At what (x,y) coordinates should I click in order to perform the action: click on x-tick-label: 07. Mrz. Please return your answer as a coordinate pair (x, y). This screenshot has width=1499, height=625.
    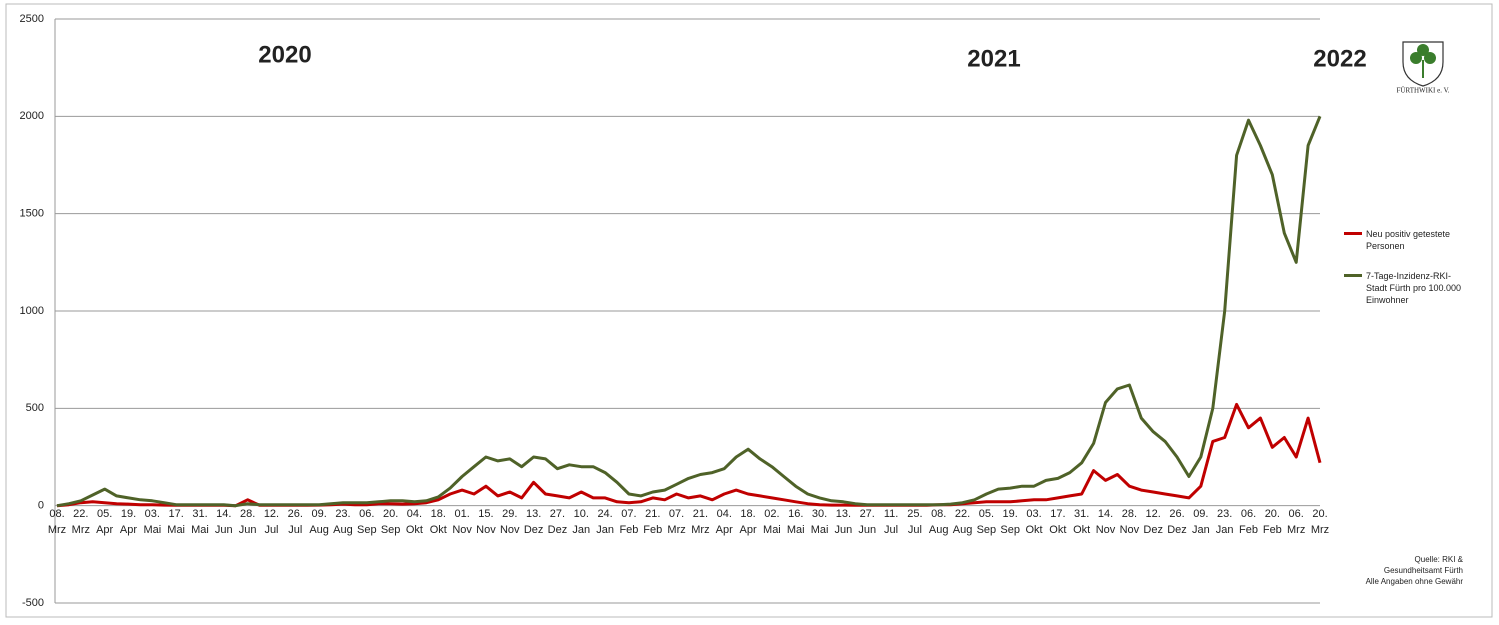
    Looking at the image, I should click on (676, 522).